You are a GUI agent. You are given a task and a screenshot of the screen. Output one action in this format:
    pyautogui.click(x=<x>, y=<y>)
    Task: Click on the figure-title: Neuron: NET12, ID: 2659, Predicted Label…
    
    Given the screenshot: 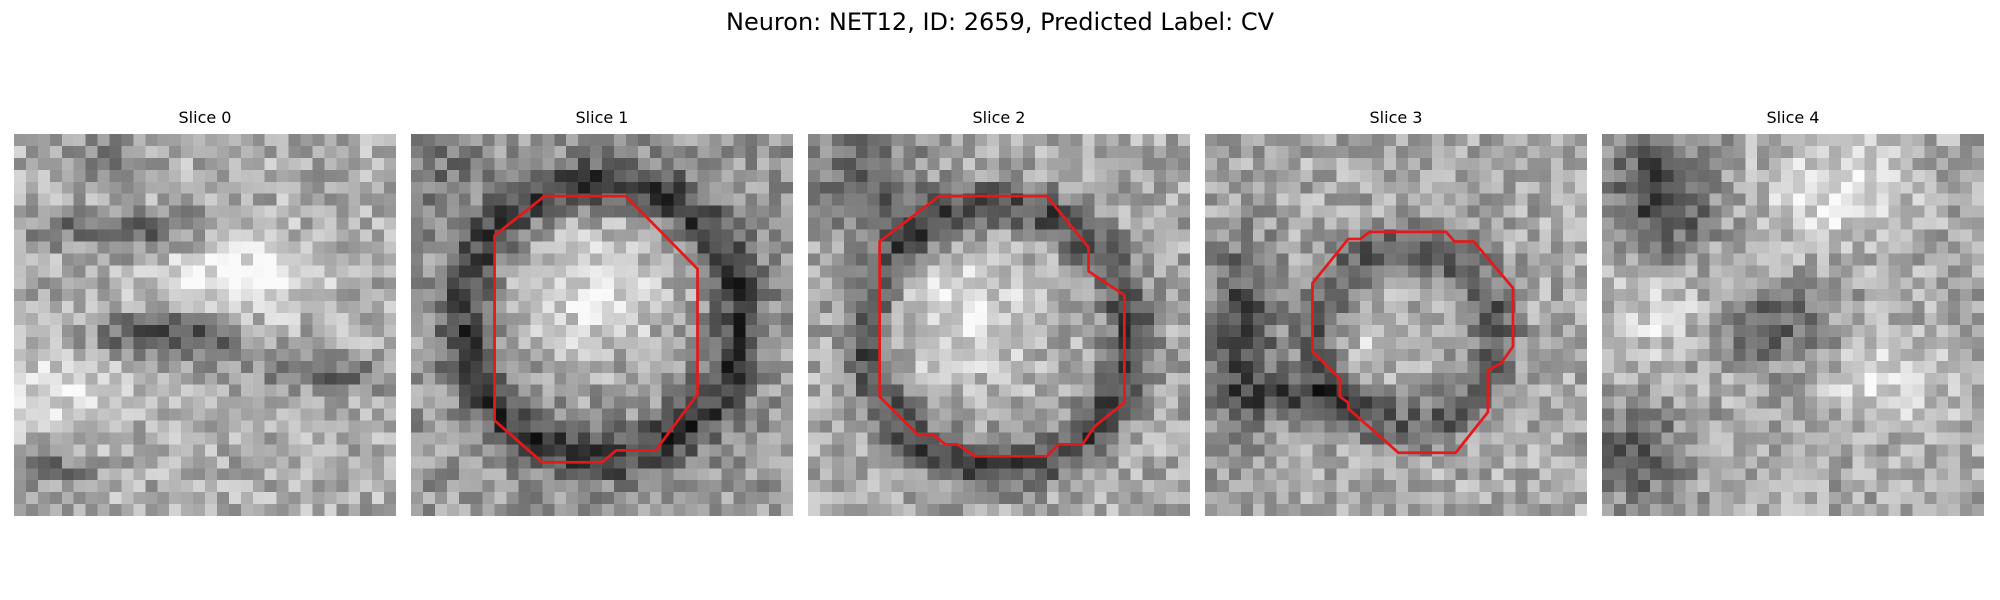 What is the action you would take?
    pyautogui.click(x=1000, y=22)
    